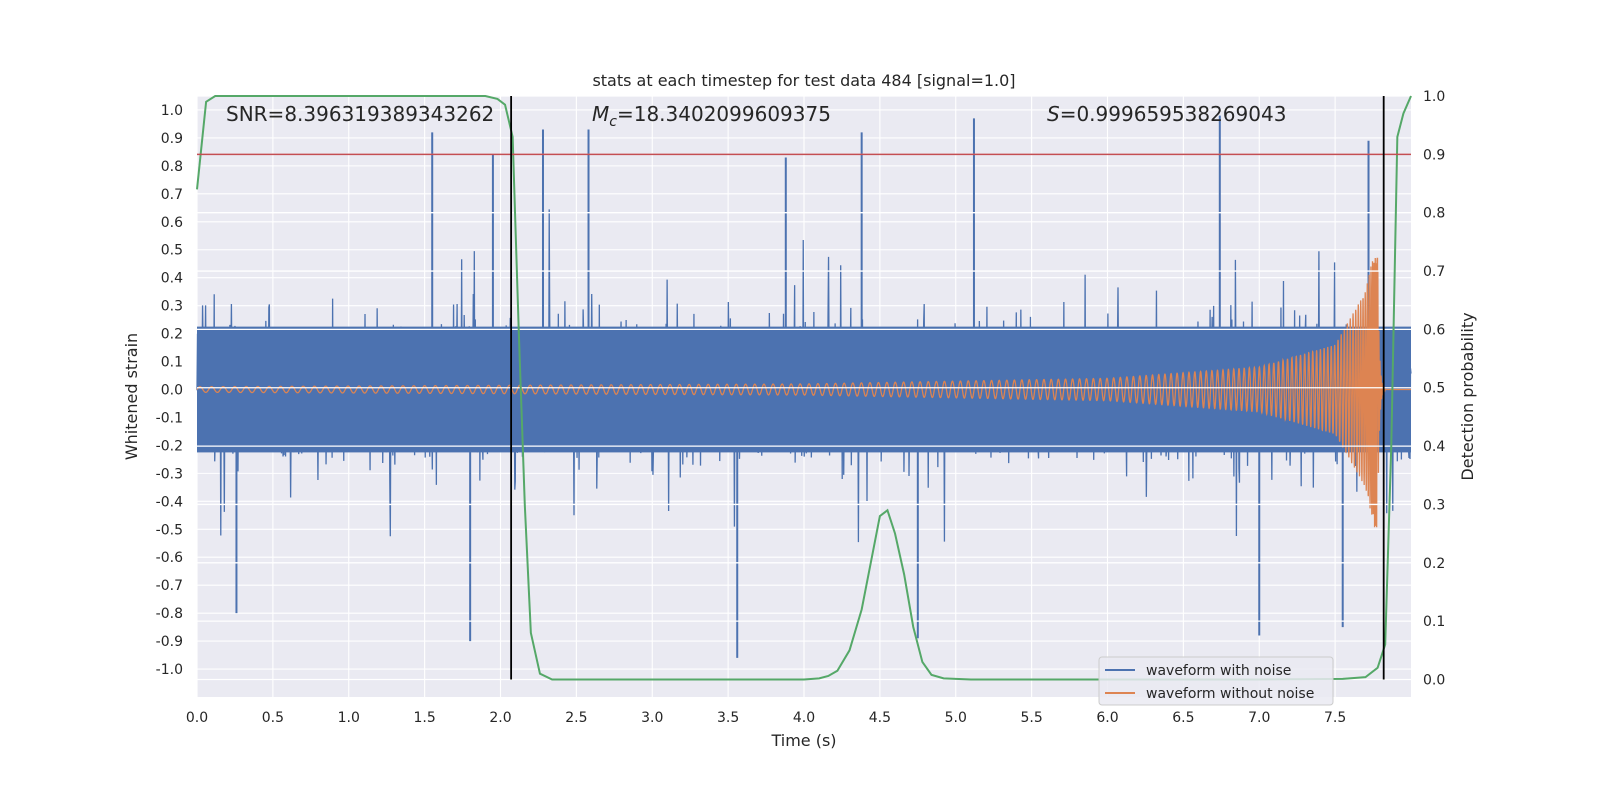  I want to click on y-tick-label: -0.3, so click(169, 474).